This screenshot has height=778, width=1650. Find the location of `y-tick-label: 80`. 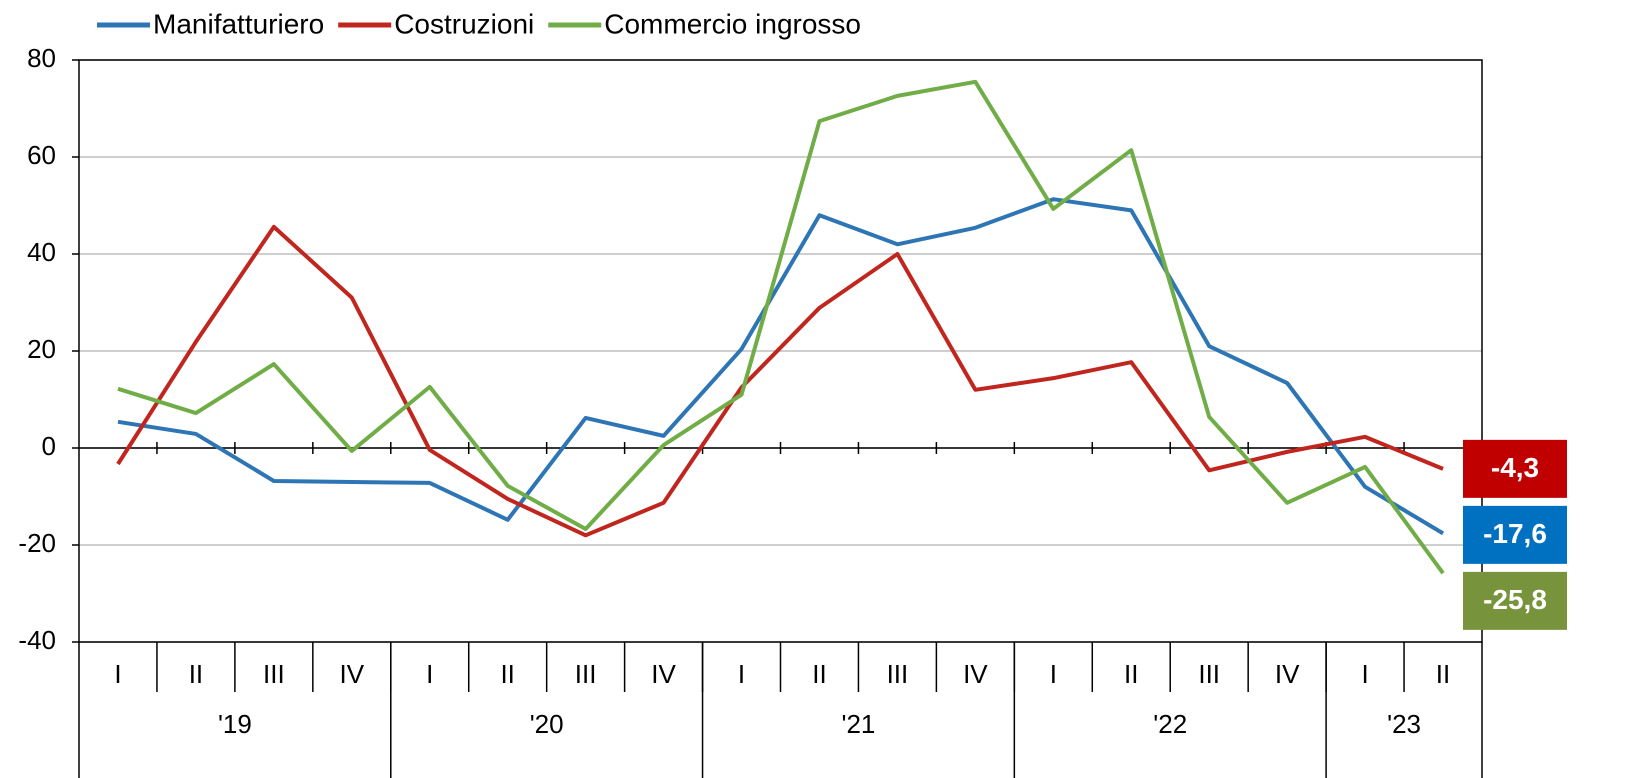

y-tick-label: 80 is located at coordinates (41, 58).